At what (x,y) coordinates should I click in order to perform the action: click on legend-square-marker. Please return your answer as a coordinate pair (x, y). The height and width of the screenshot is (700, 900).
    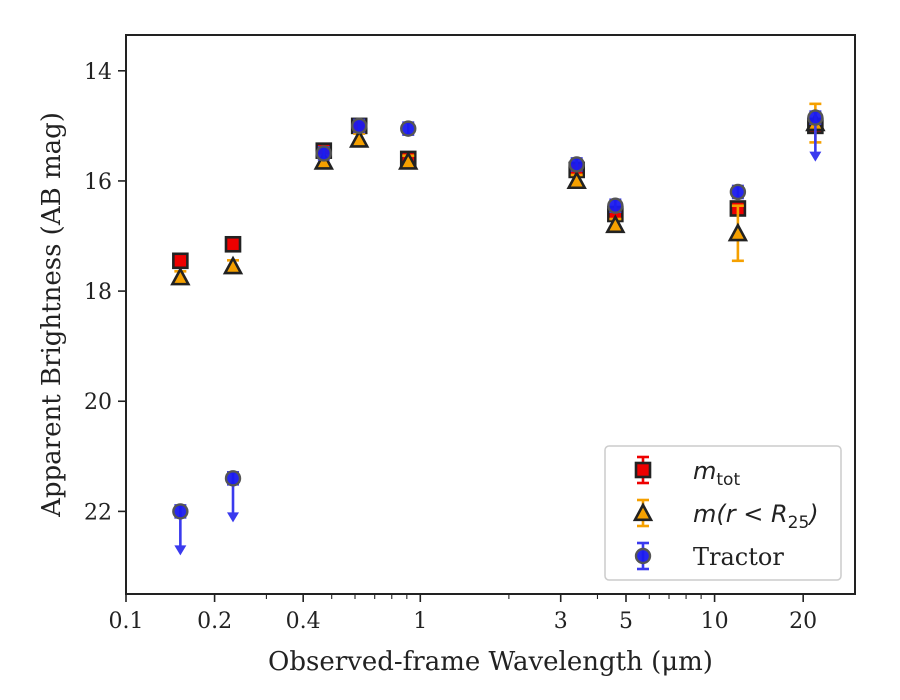
    Looking at the image, I should click on (643, 470).